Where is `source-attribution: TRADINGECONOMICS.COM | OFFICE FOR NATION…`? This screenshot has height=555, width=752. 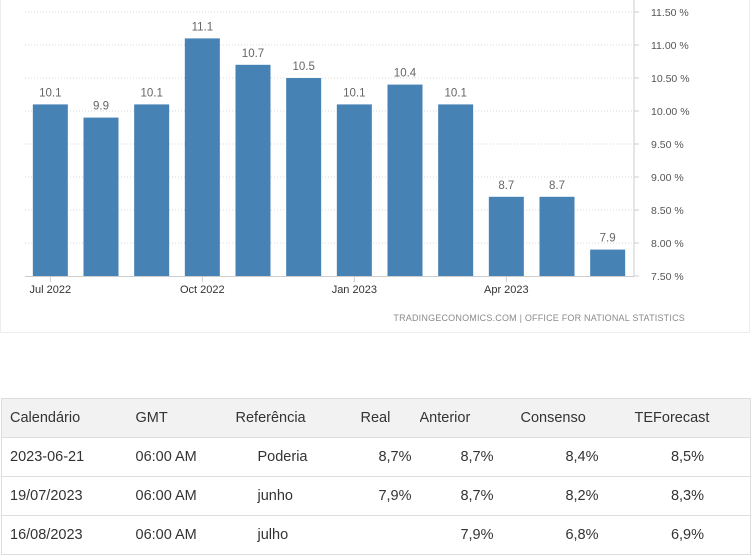 source-attribution: TRADINGECONOMICS.COM | OFFICE FOR NATION… is located at coordinates (539, 318).